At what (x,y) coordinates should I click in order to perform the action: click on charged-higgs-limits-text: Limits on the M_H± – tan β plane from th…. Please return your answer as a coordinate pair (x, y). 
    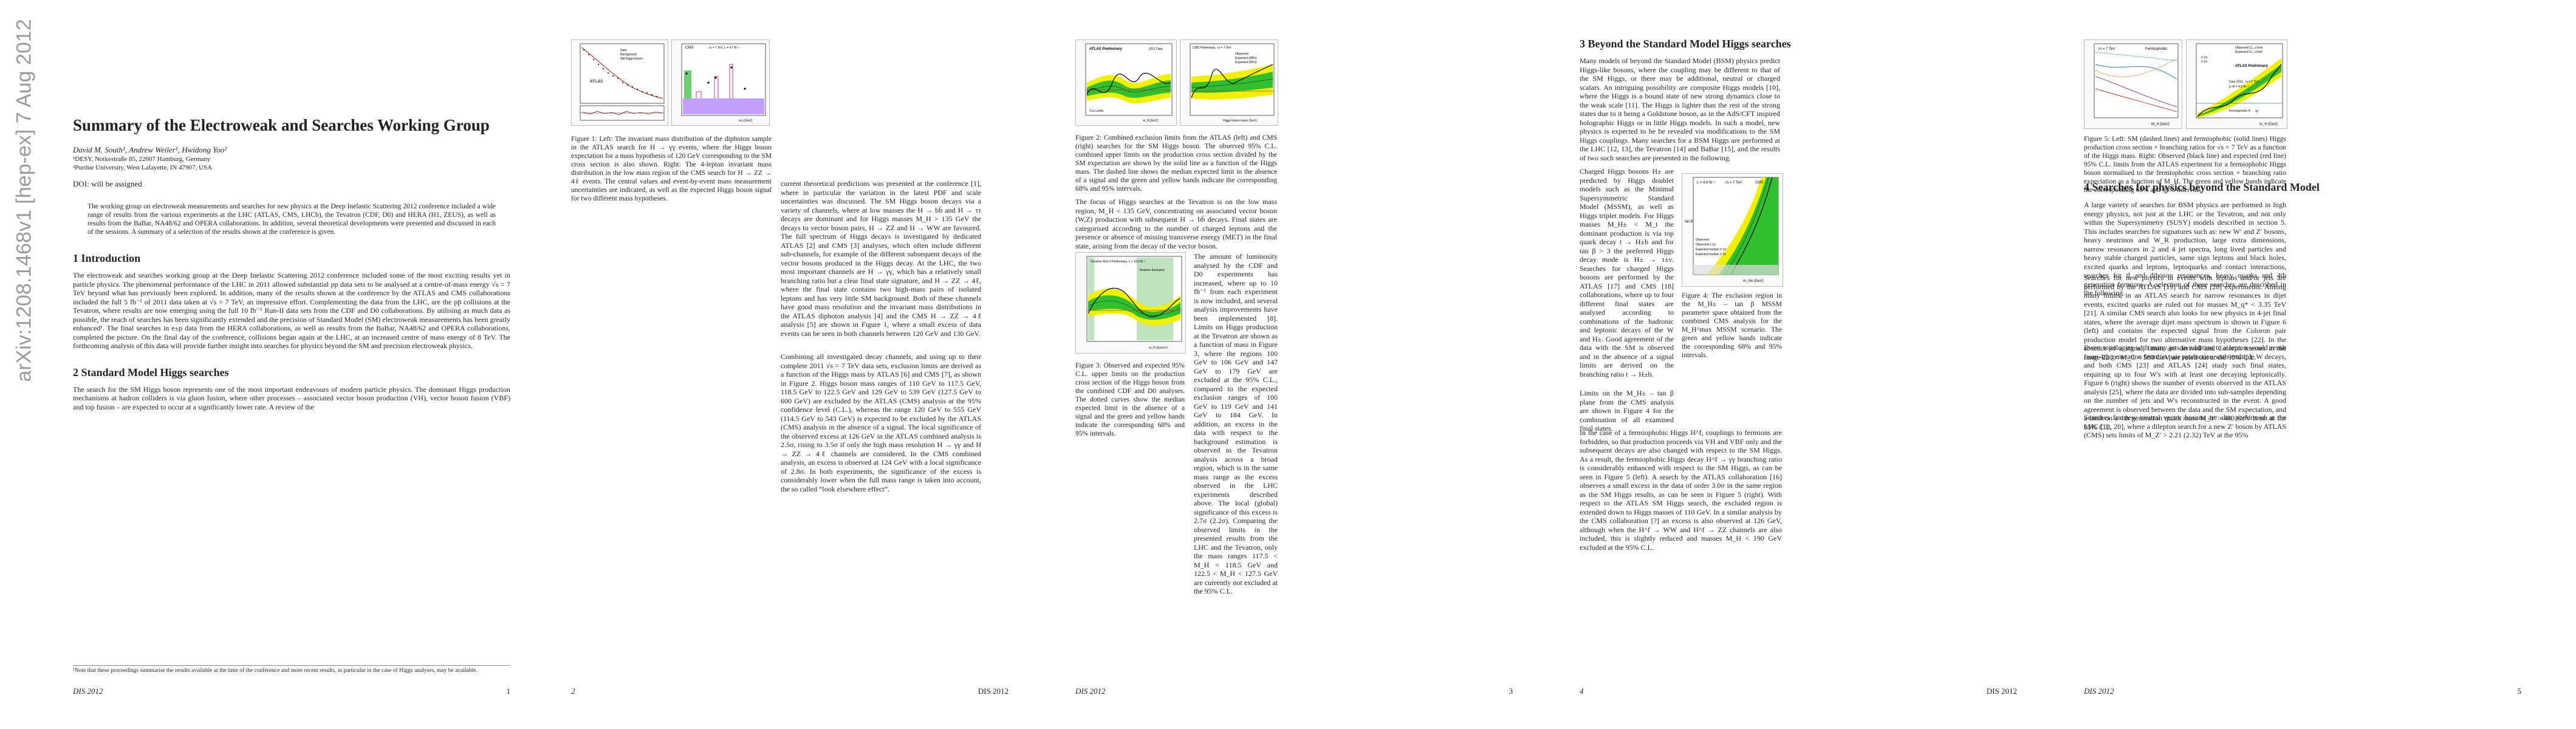
    Looking at the image, I should click on (1627, 411).